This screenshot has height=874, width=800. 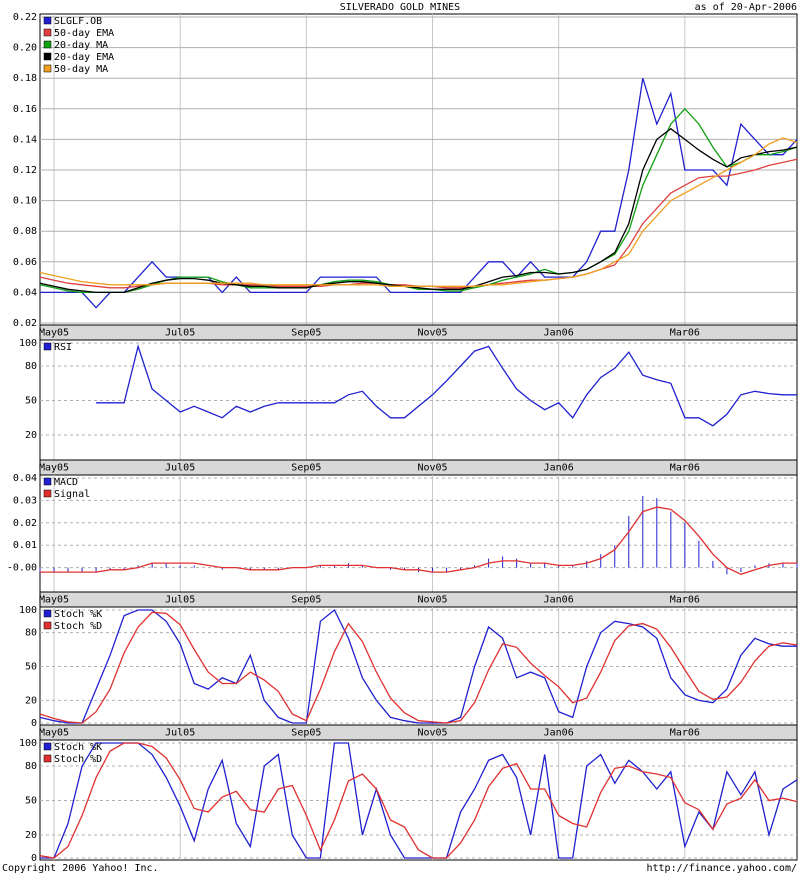 I want to click on y-tick-label: 0.10, so click(x=25, y=201).